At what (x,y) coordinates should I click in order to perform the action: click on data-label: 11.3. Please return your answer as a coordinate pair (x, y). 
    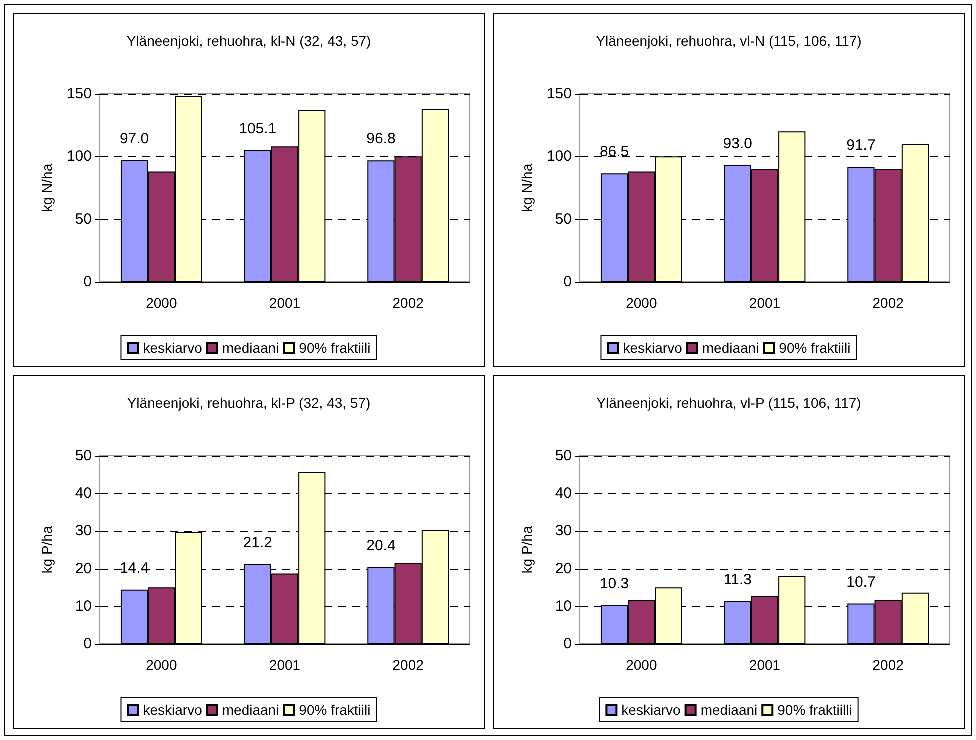
    Looking at the image, I should click on (738, 580).